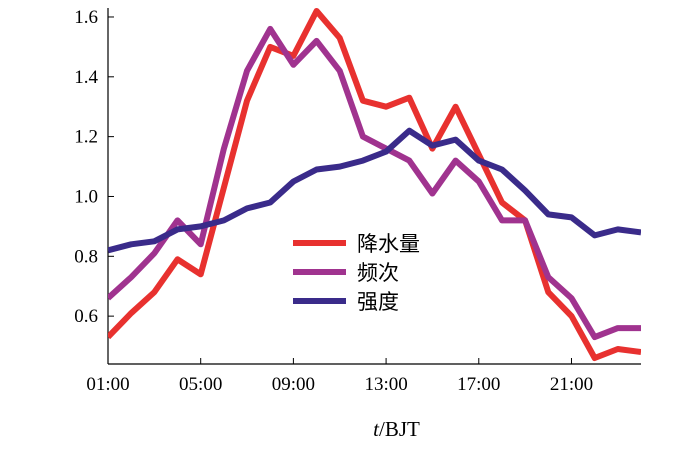 The height and width of the screenshot is (449, 700). I want to click on y-tick-label: 1.6, so click(86, 17).